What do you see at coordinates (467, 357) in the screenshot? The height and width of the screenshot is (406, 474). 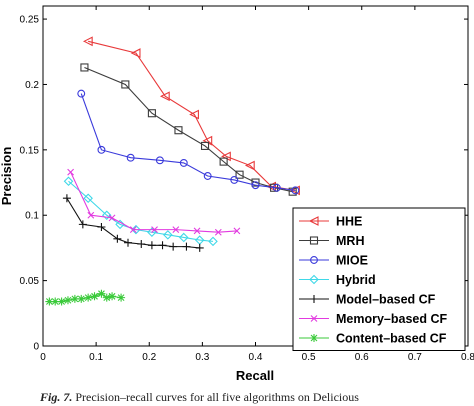 I see `x-tick-label: 0.8` at bounding box center [467, 357].